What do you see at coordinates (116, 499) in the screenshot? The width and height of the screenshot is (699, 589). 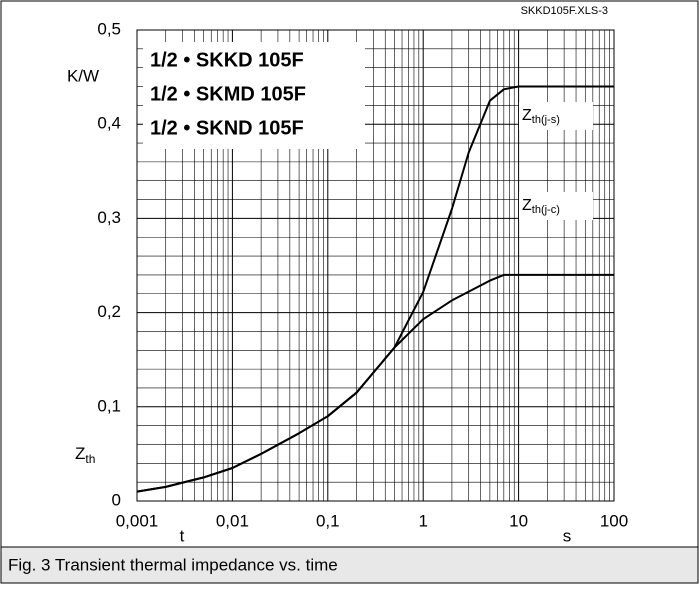 I see `y-tick-label: 0` at bounding box center [116, 499].